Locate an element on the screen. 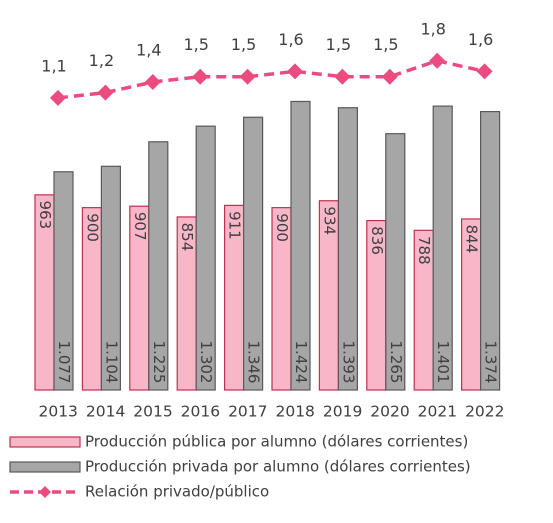 This screenshot has width=553, height=523. data-label: 907 is located at coordinates (140, 226).